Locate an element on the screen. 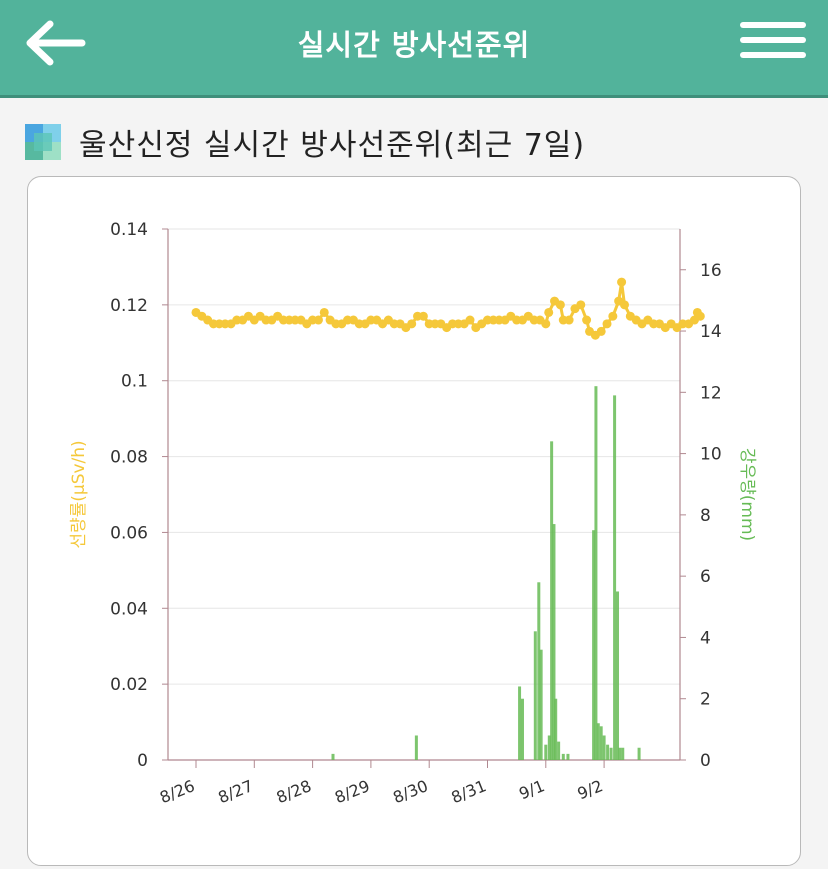 Image resolution: width=828 pixels, height=869 pixels. colored-squares-icon is located at coordinates (43, 142).